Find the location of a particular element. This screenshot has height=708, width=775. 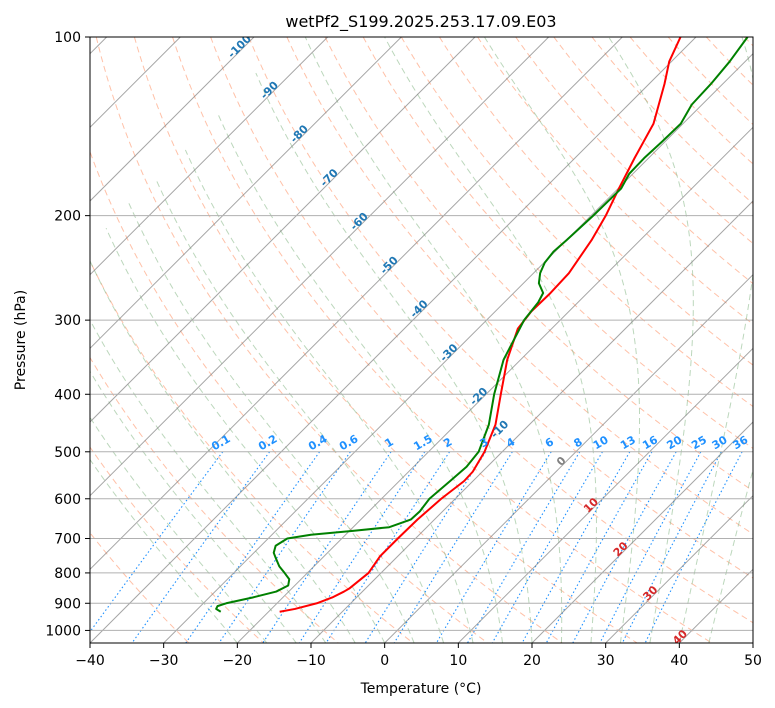

x-axis-title: Temperature (°C) is located at coordinates (421, 689).